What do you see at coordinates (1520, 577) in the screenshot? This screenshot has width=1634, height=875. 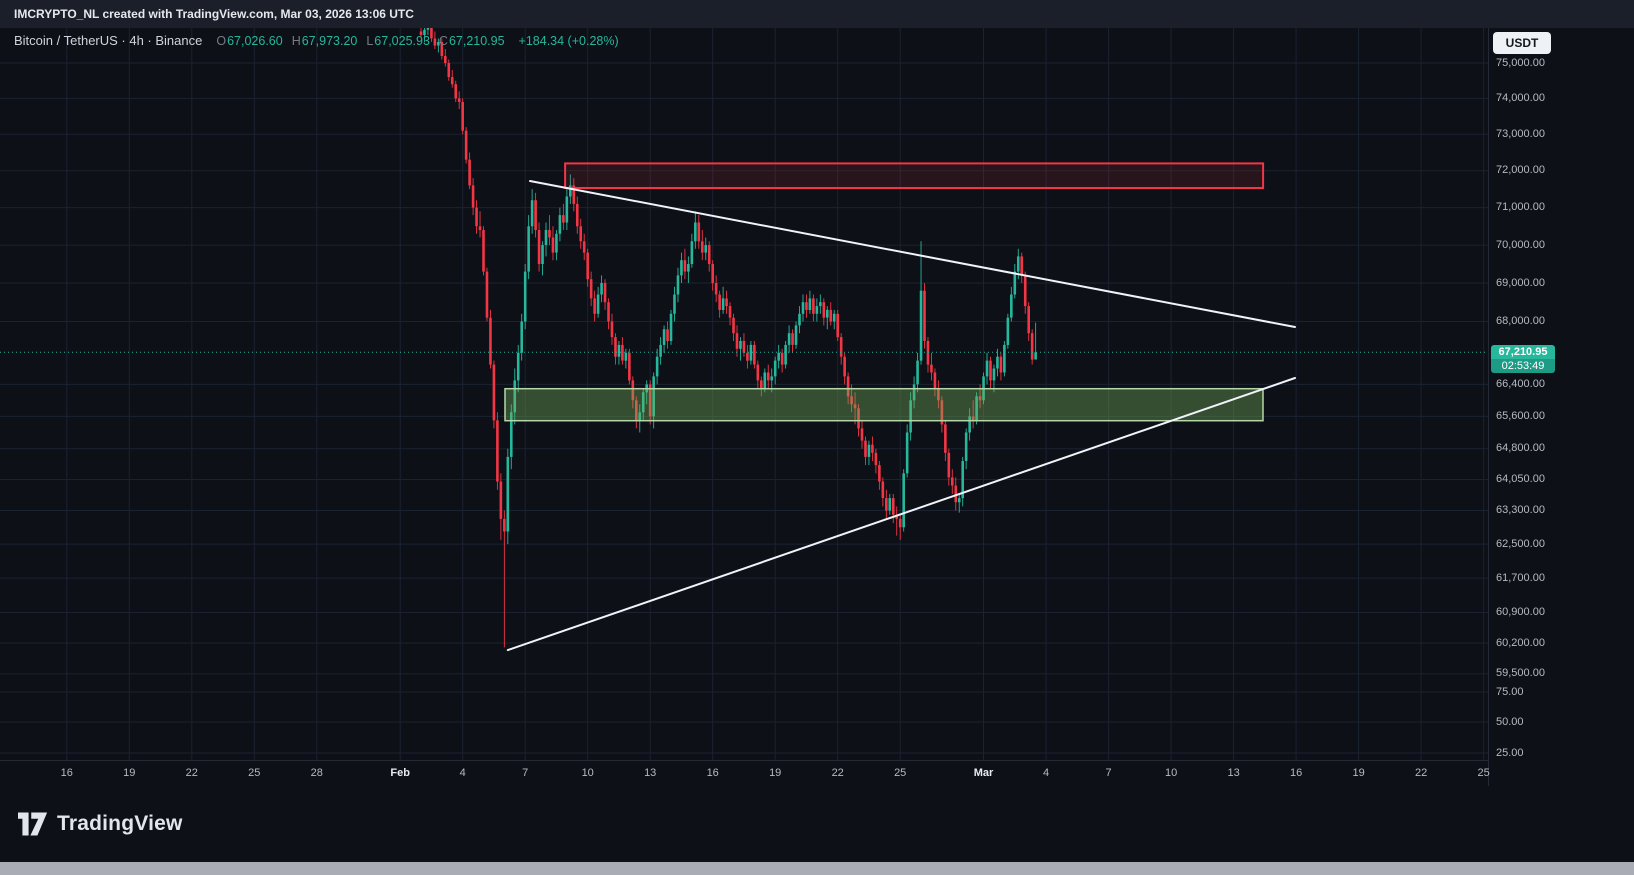 I see `price-axis-label: 61,700.00` at bounding box center [1520, 577].